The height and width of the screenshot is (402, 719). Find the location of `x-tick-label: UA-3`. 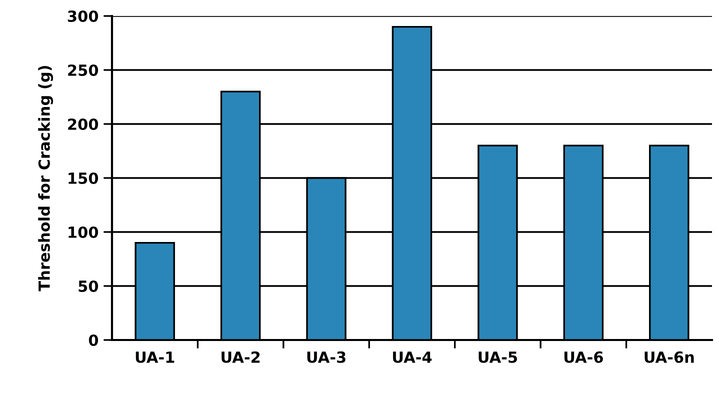

x-tick-label: UA-3 is located at coordinates (326, 357).